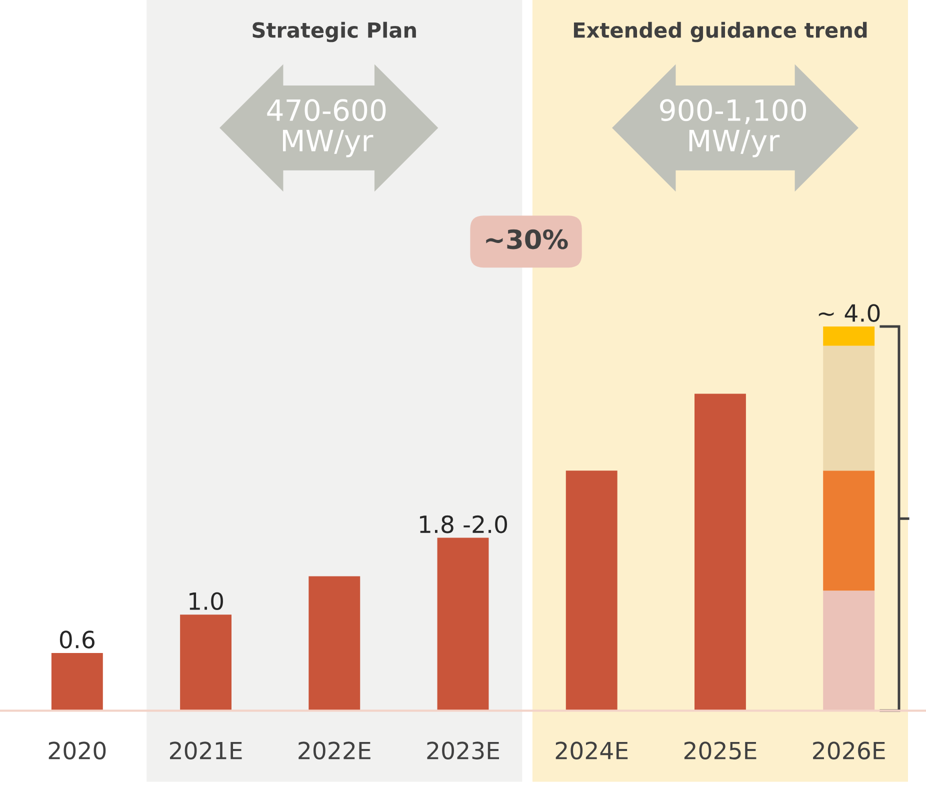 This screenshot has height=787, width=926. What do you see at coordinates (334, 751) in the screenshot?
I see `x-tick-label: 2022E` at bounding box center [334, 751].